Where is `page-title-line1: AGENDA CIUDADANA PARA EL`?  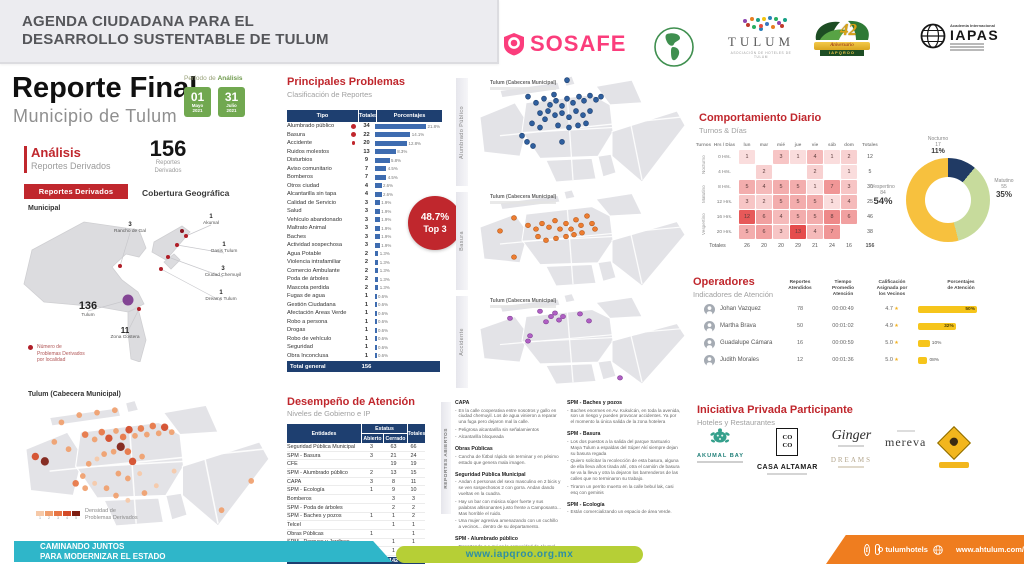 page-title-line1: AGENDA CIUDADANA PARA EL is located at coordinates (138, 21).